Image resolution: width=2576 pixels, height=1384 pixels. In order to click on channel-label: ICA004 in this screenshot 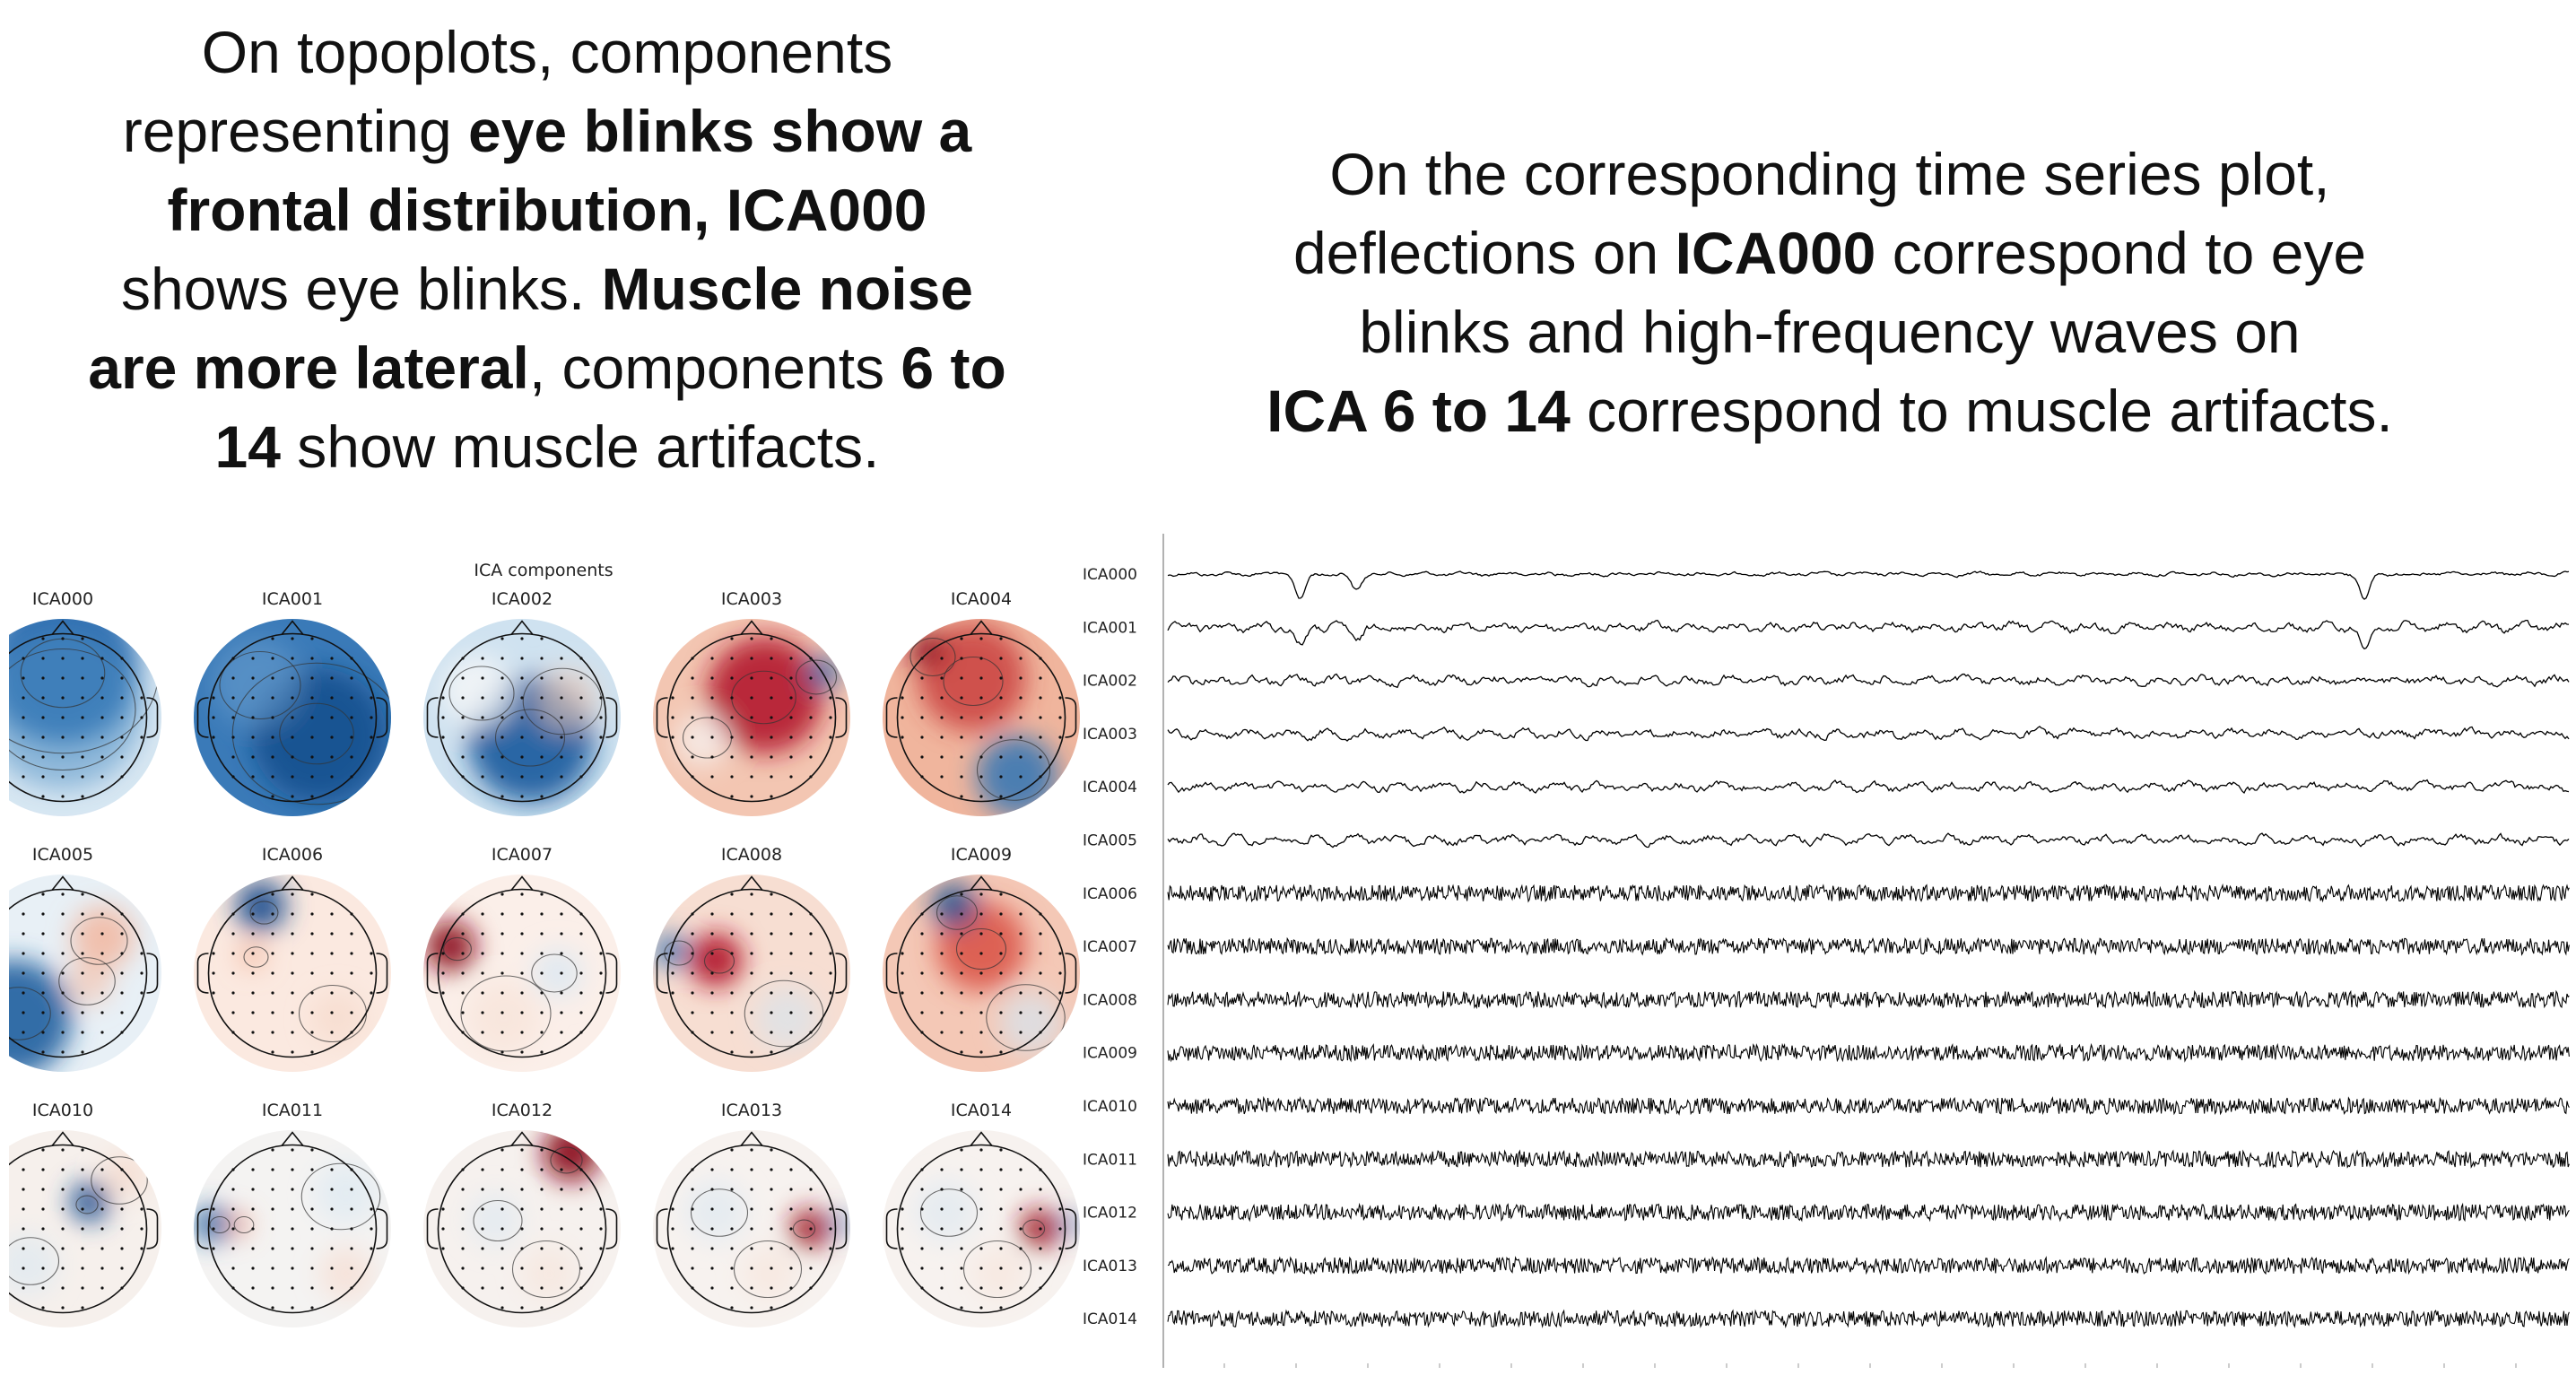, I will do `click(1110, 787)`.